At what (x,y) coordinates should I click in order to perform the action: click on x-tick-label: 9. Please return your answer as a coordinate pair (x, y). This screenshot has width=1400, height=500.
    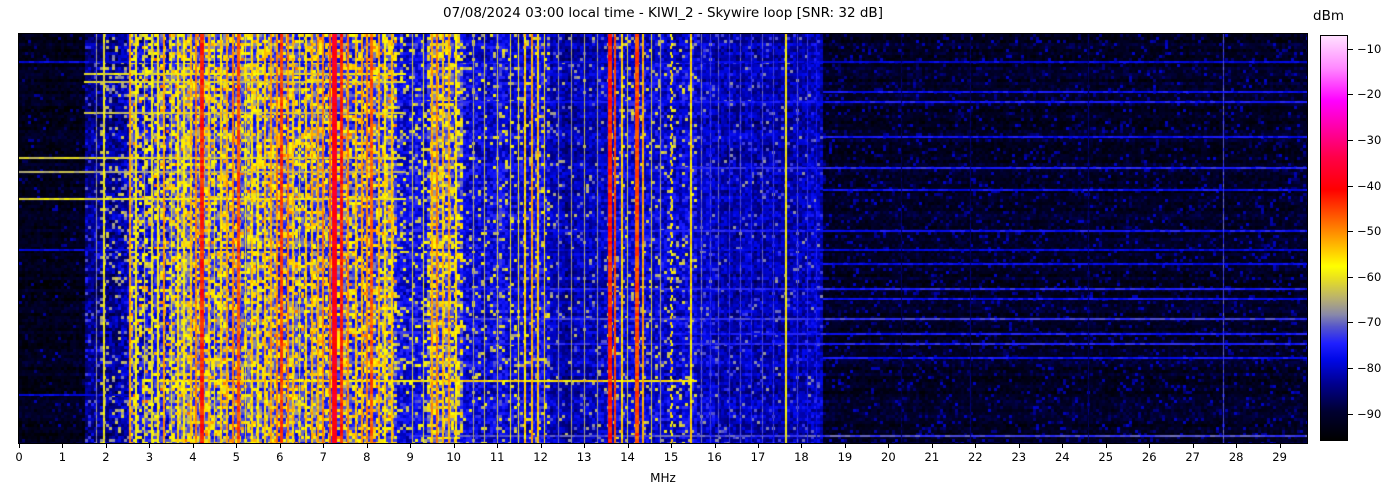
    Looking at the image, I should click on (410, 457).